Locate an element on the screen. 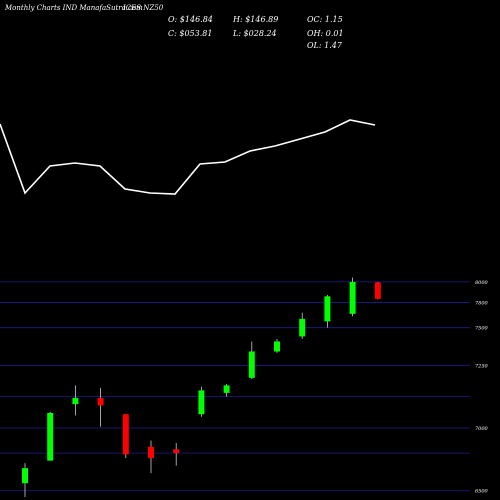  series-line is located at coordinates (188, 157).